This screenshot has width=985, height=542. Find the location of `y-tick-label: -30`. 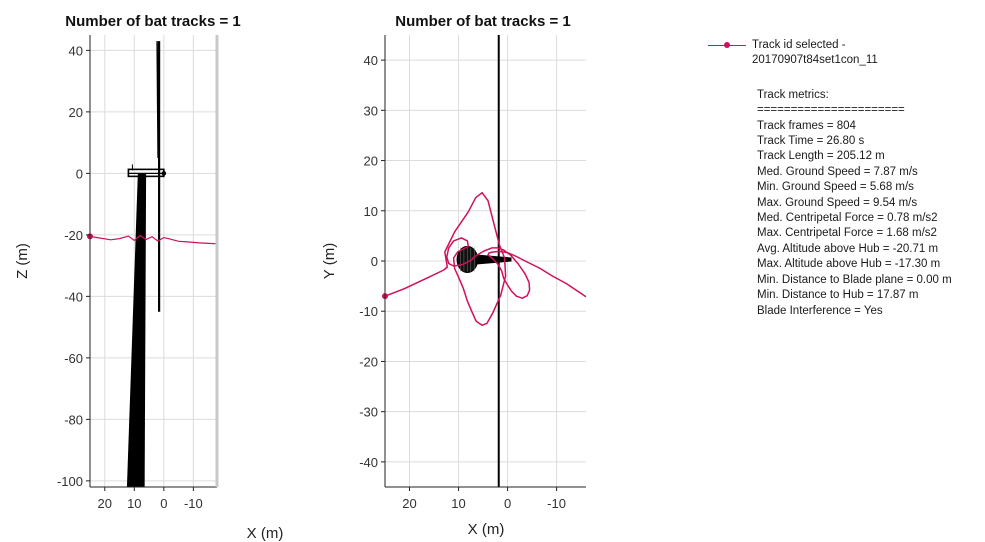

y-tick-label: -30 is located at coordinates (368, 412).